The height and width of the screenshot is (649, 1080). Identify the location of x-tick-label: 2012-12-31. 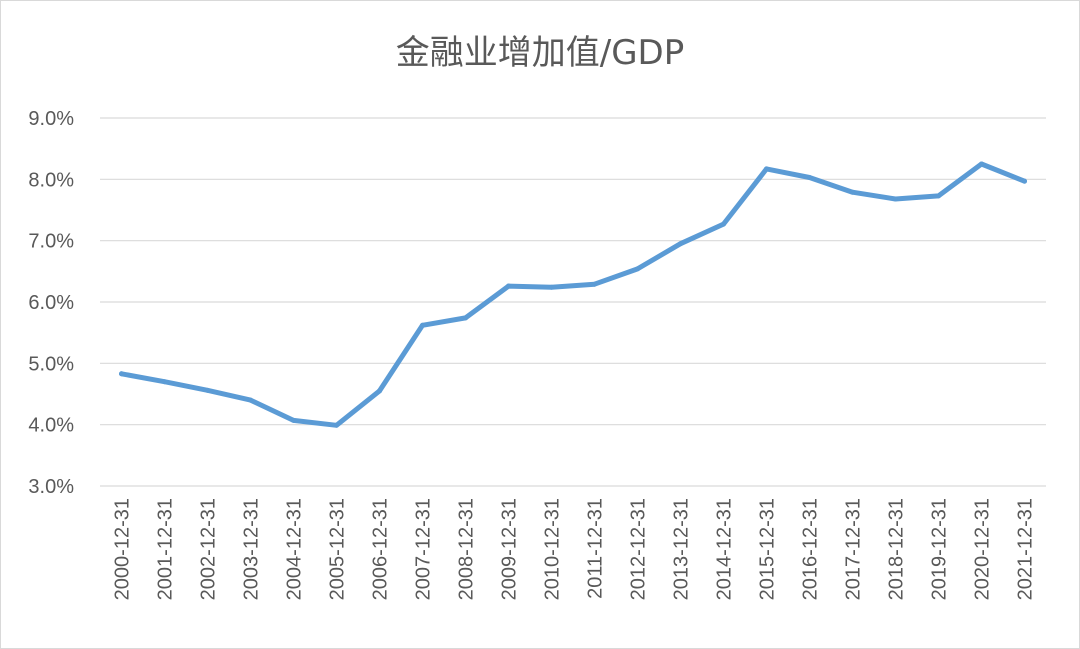
(639, 549).